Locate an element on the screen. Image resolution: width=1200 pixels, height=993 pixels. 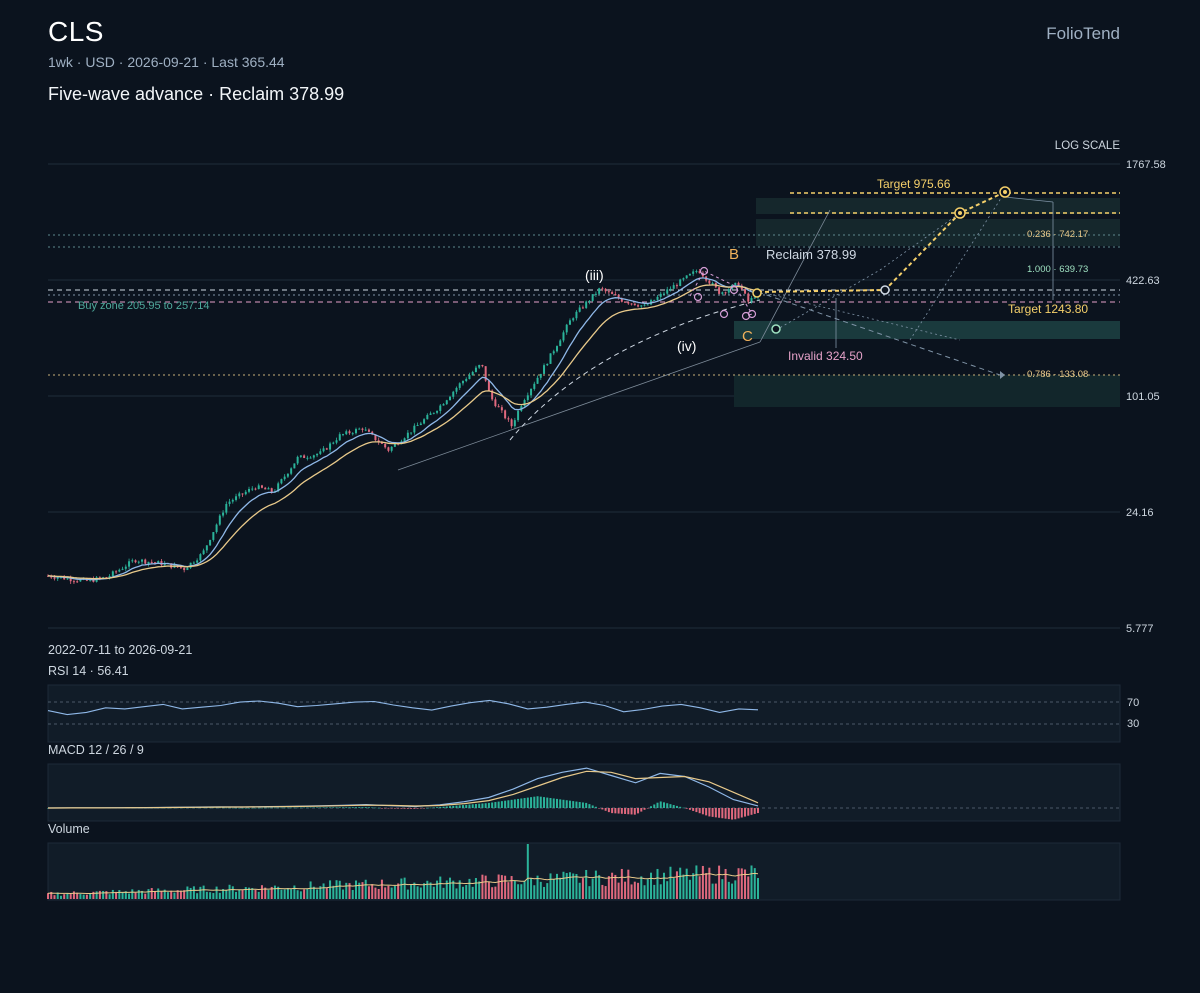
volume-panel is located at coordinates (584, 871).